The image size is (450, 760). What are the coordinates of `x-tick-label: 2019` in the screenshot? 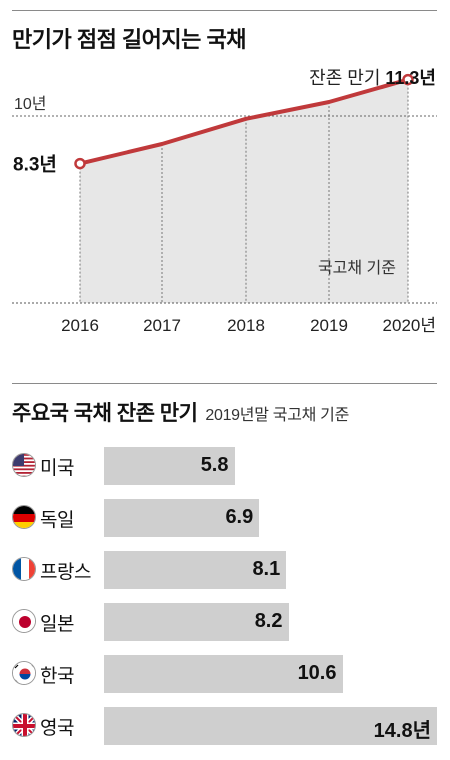 It's located at (329, 325).